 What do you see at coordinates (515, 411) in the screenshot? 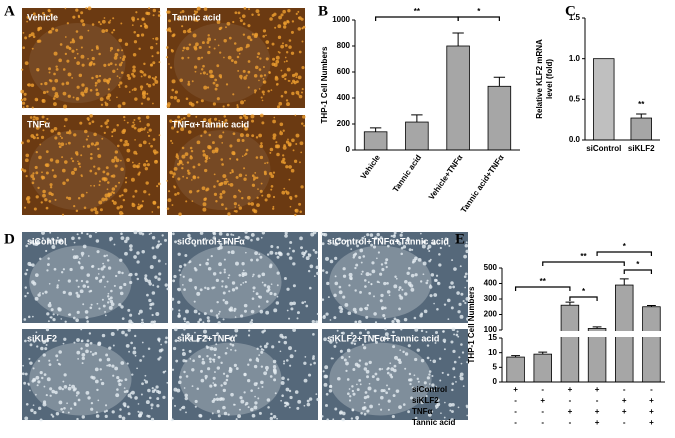
I see `condition-sign: -` at bounding box center [515, 411].